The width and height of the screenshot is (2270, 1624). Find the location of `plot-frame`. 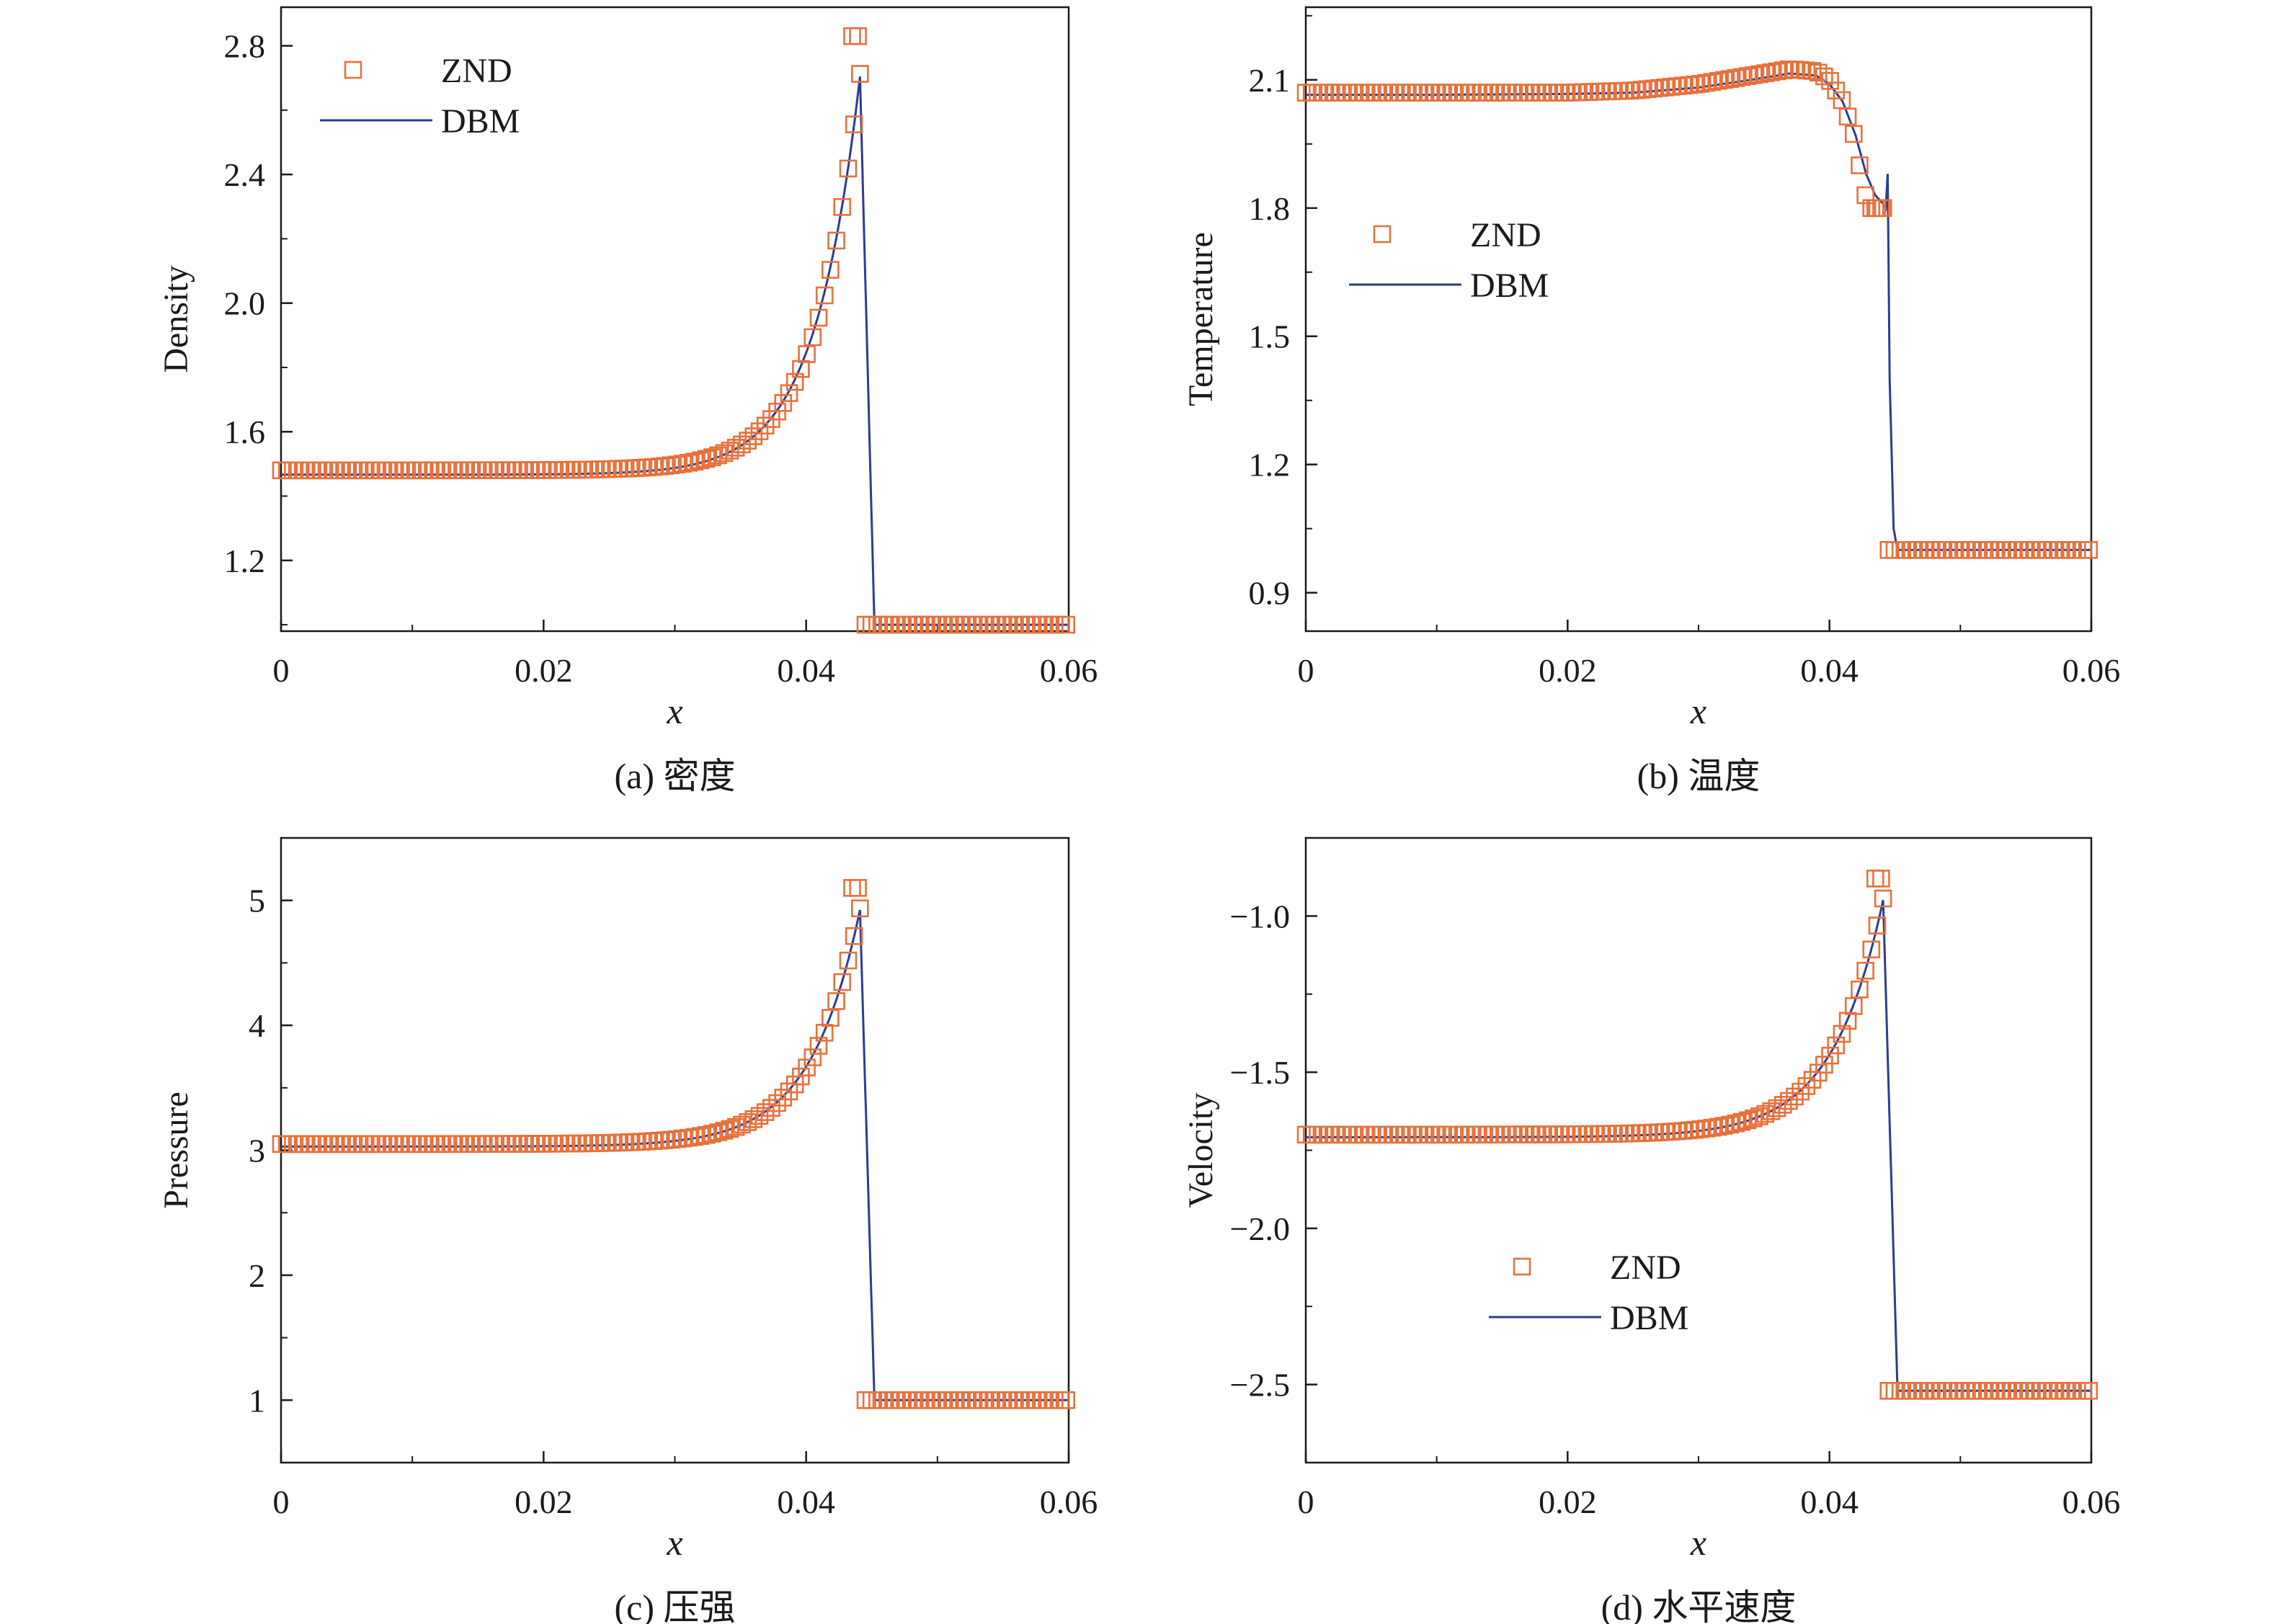

plot-frame is located at coordinates (675, 319).